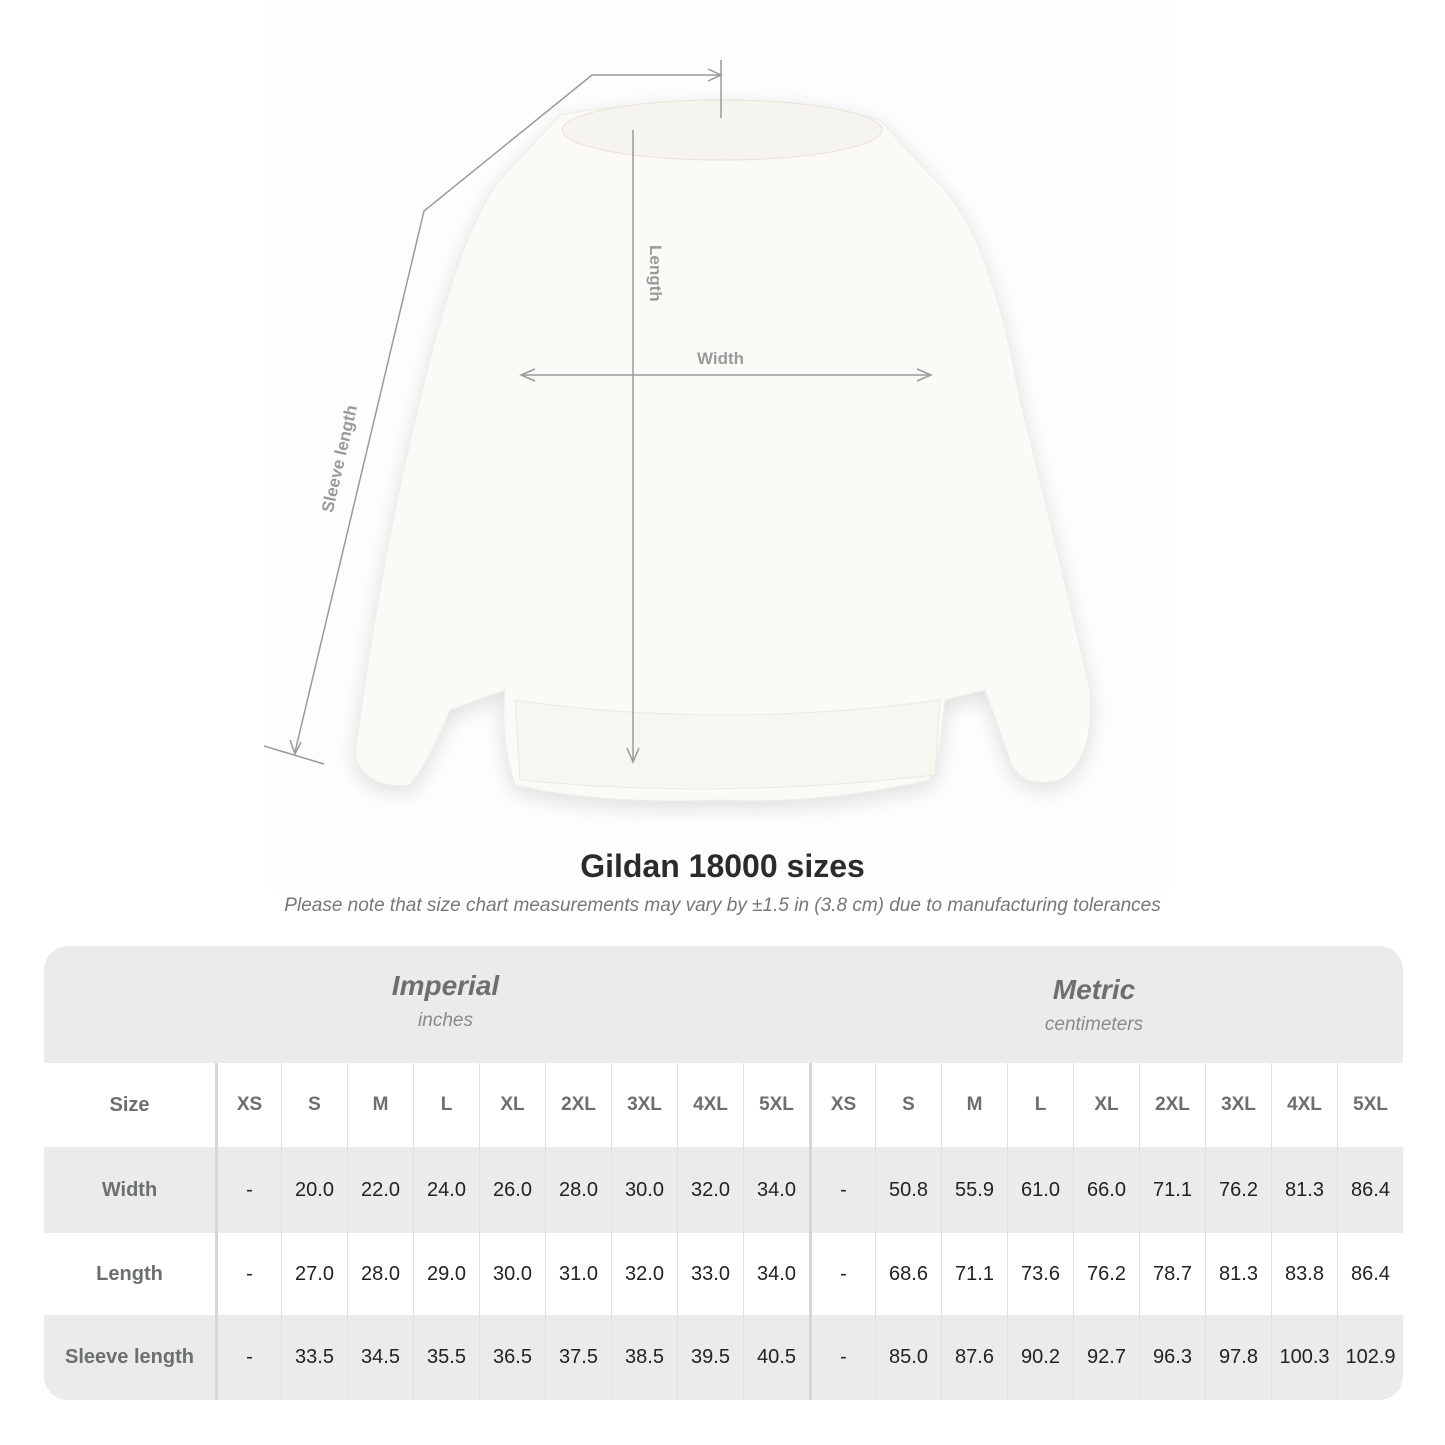  I want to click on metric-value: 87.6, so click(974, 1357).